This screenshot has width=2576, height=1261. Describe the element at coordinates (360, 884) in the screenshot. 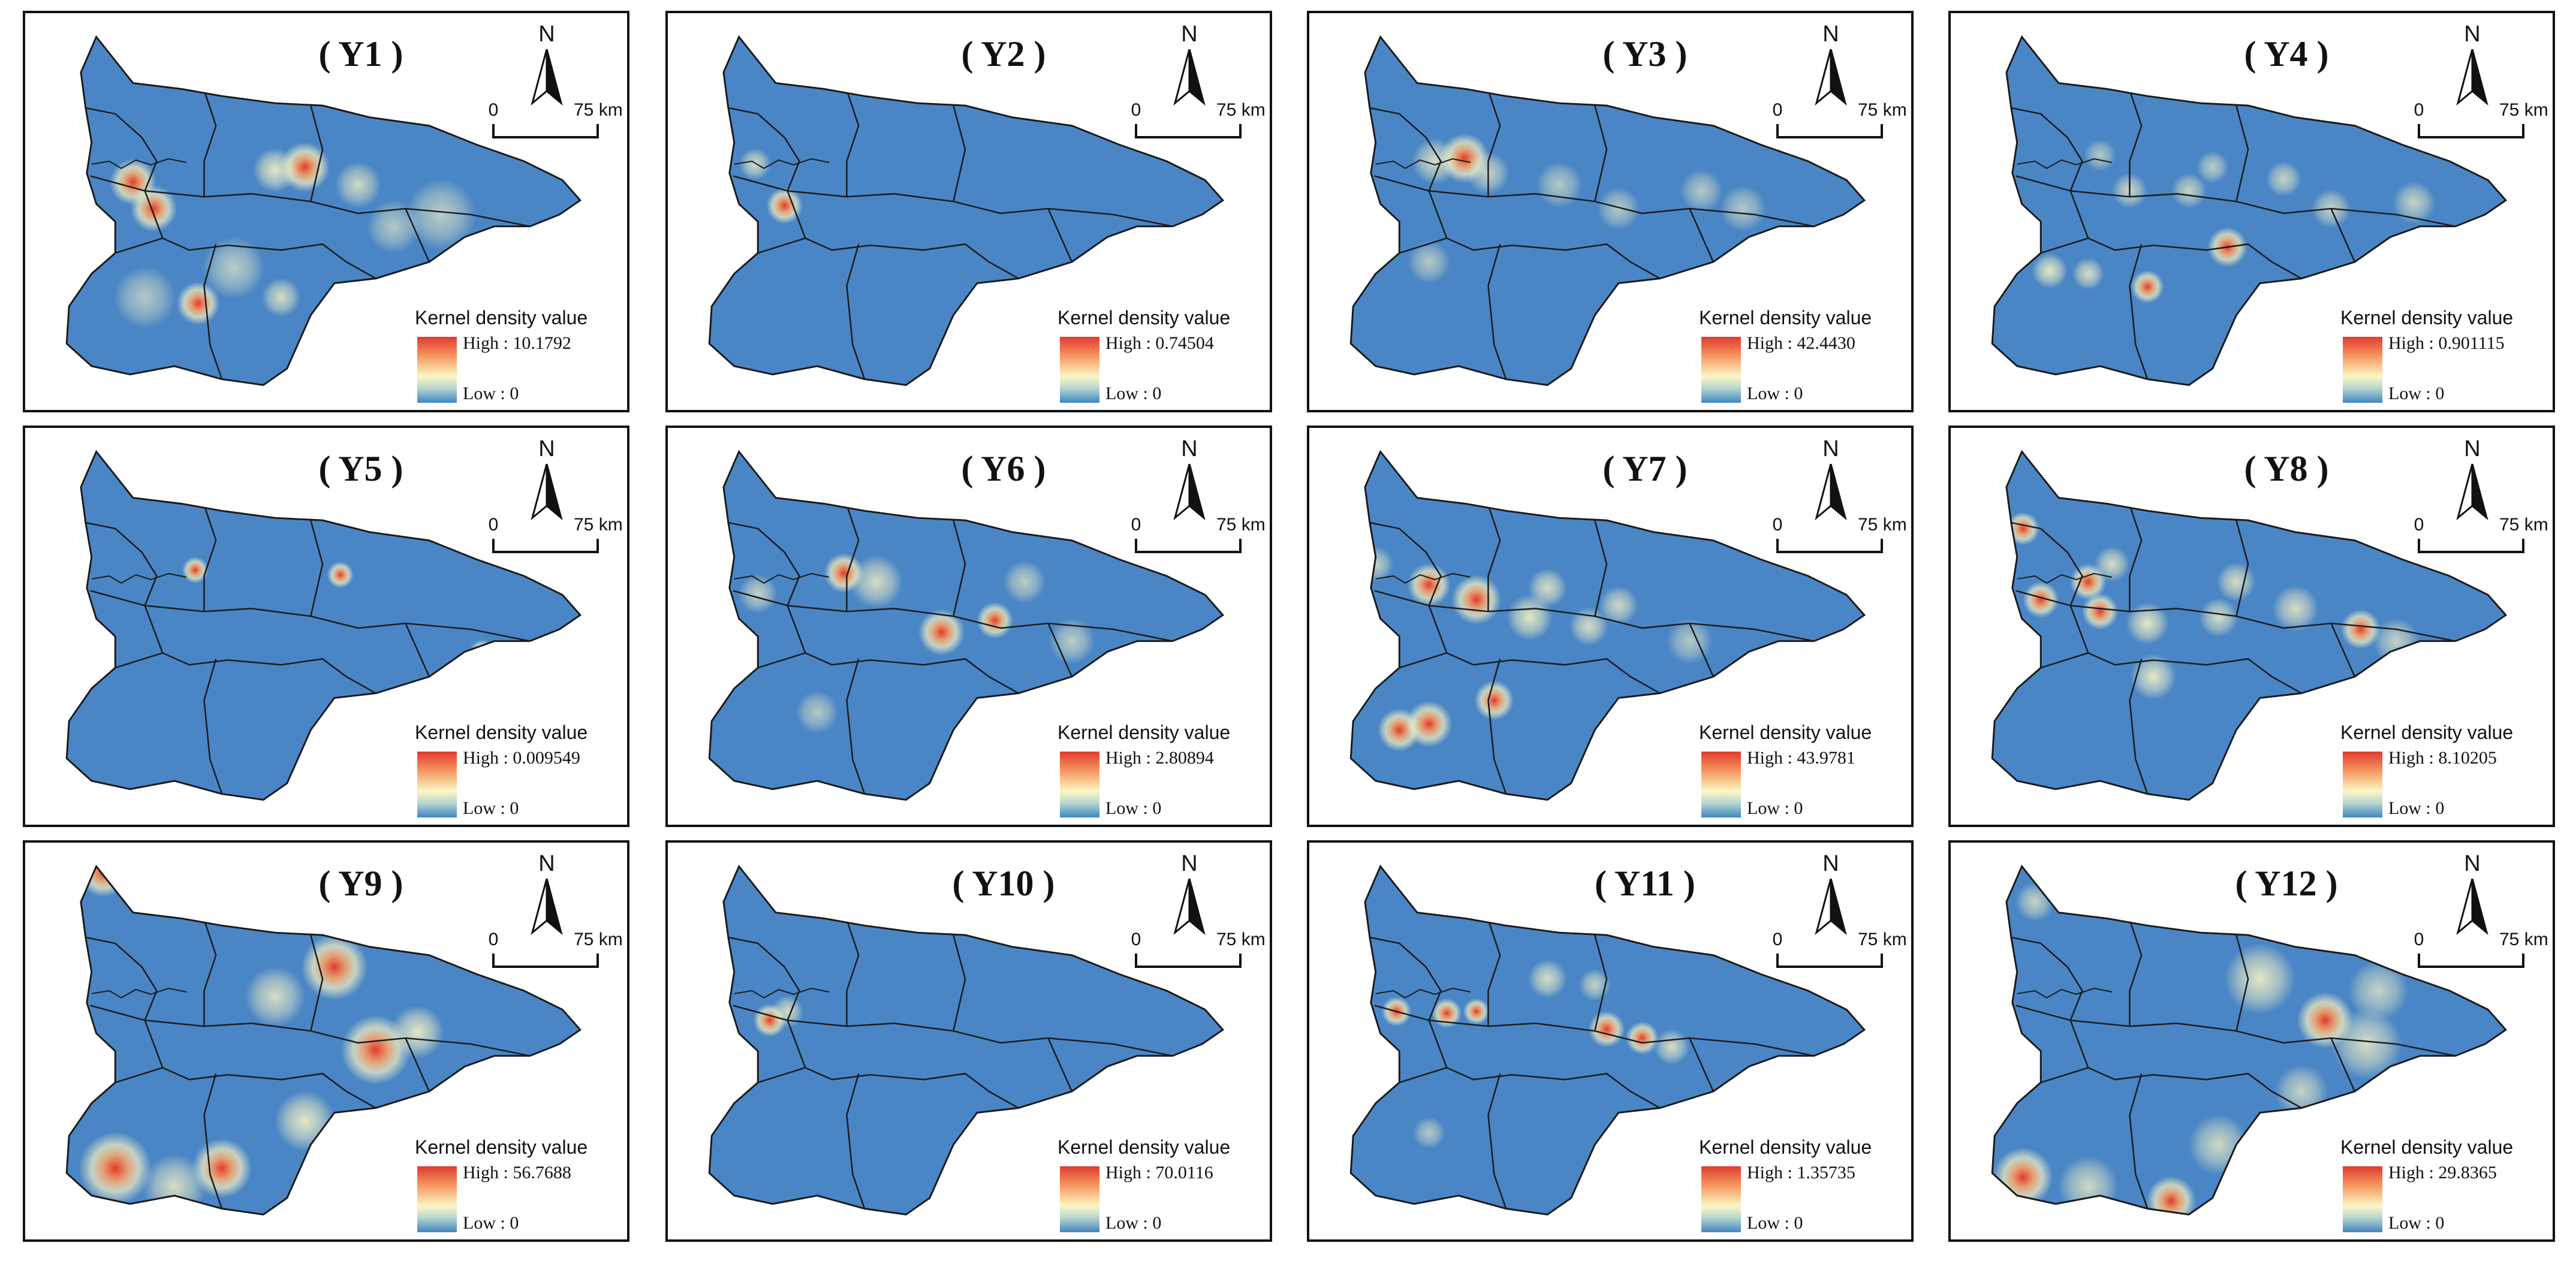

I see `panel-title: ( Y9 )` at that location.